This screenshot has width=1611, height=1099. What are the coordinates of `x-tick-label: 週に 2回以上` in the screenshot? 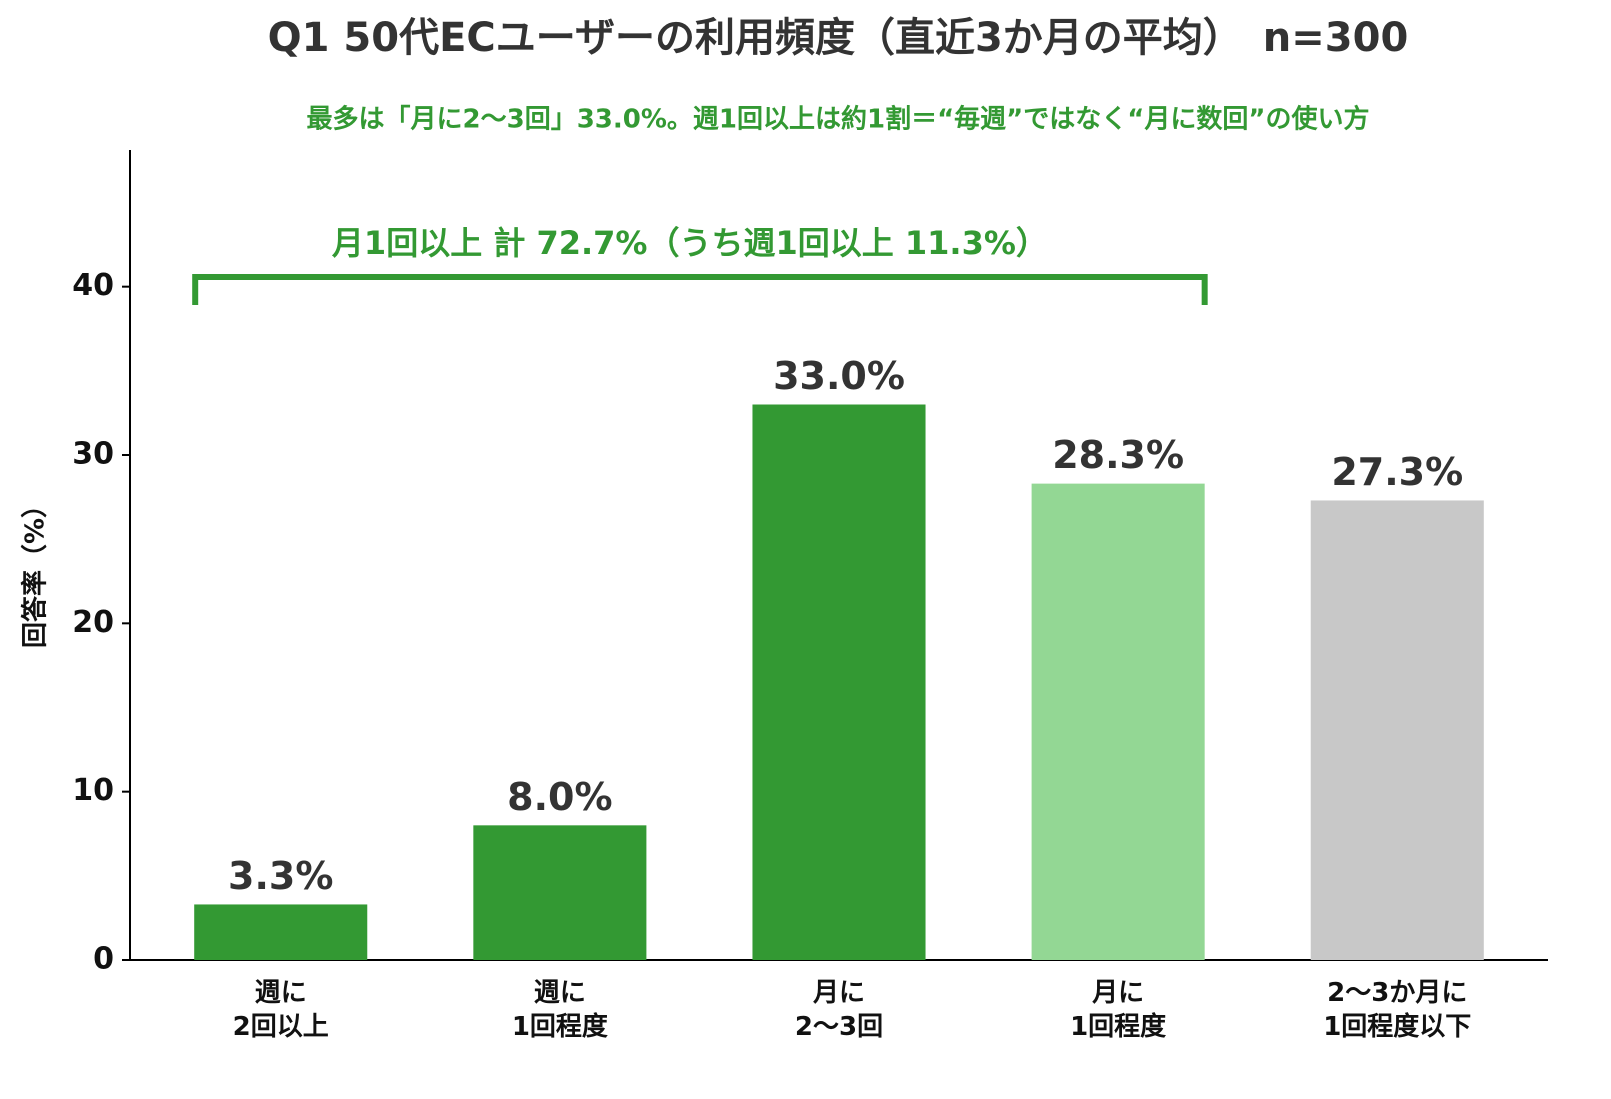 It's located at (281, 1010).